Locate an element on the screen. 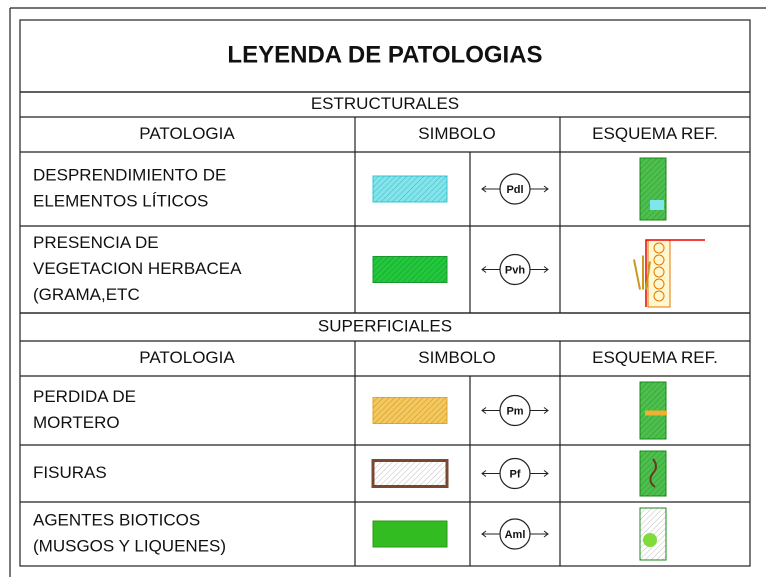  pathology-name: FISURAS is located at coordinates (70, 472).